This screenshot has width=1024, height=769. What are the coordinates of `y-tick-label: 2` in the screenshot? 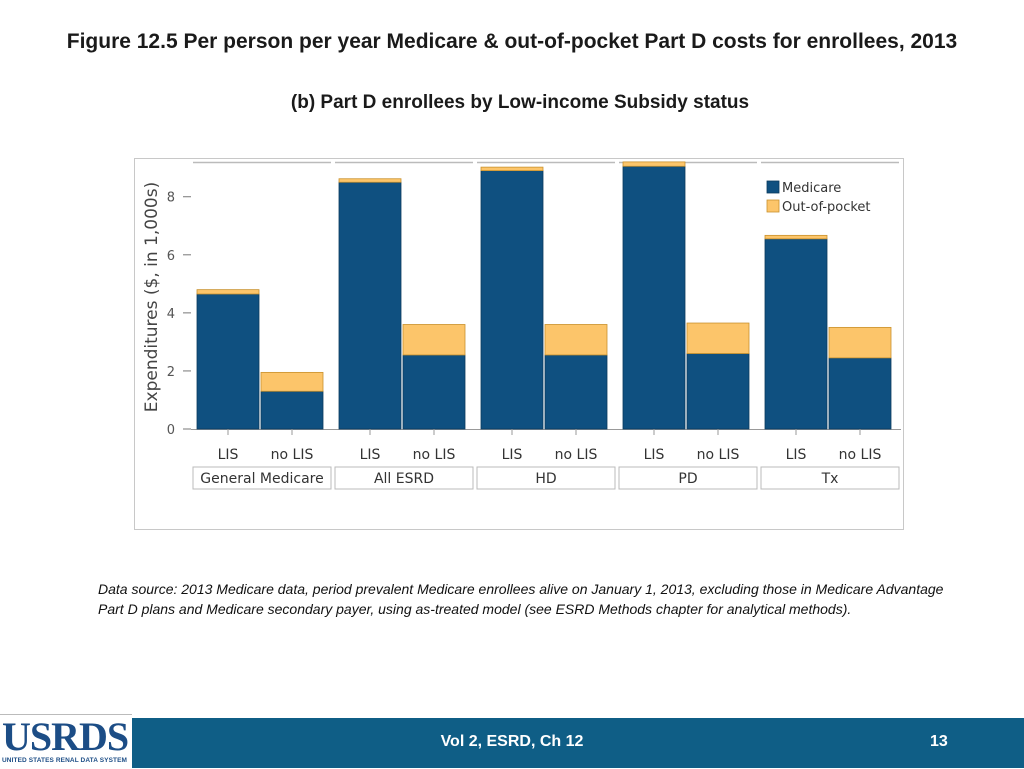 It's located at (171, 372).